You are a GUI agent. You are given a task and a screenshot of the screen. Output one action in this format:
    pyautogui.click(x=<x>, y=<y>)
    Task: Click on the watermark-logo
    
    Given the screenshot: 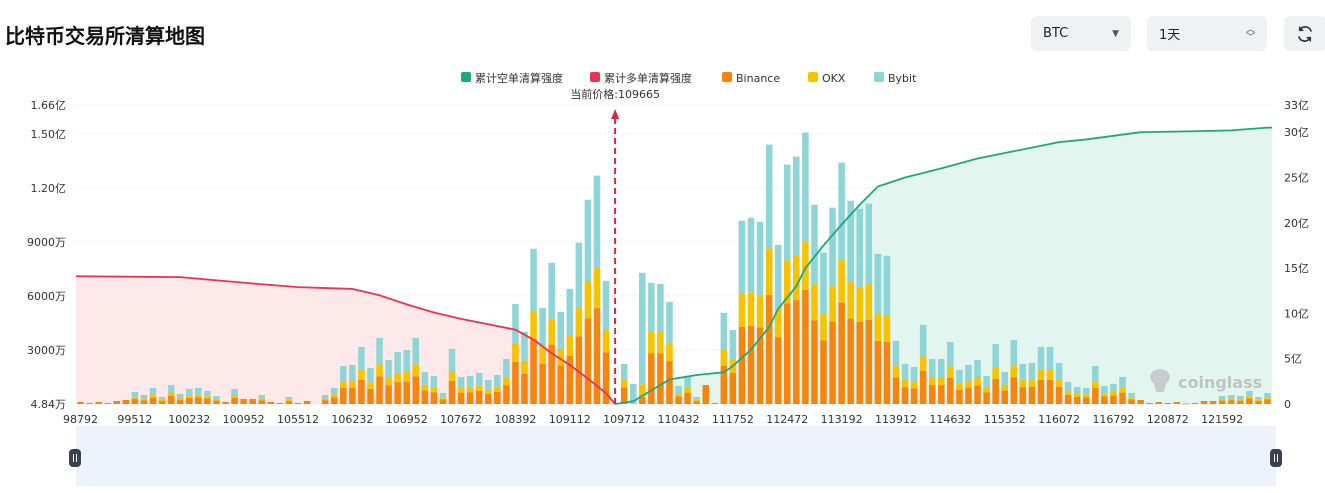 What is the action you would take?
    pyautogui.click(x=1160, y=380)
    